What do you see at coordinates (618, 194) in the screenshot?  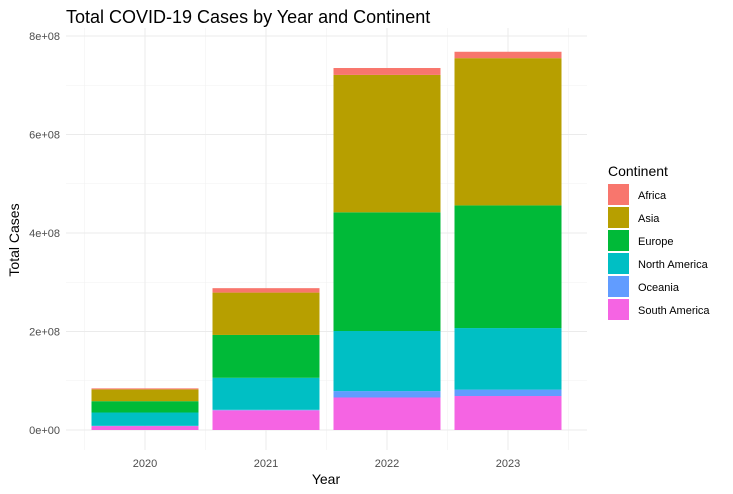 I see `legend-swatch-africa` at bounding box center [618, 194].